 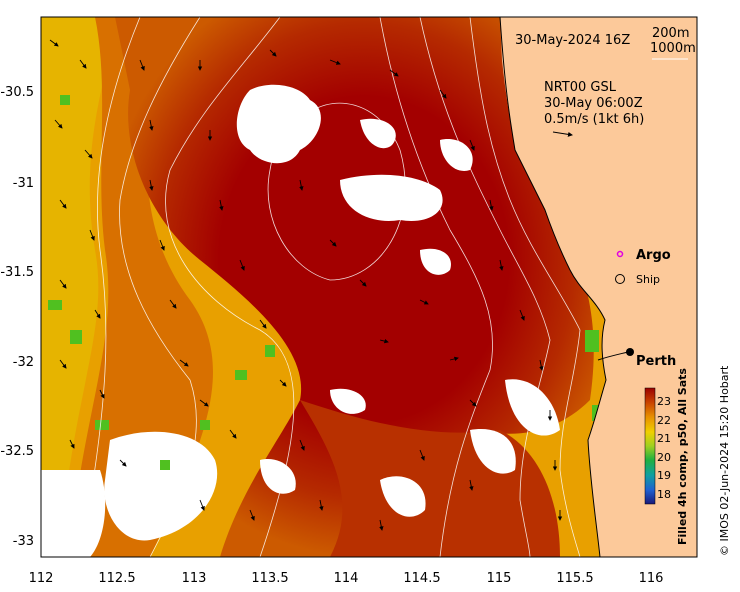 What do you see at coordinates (572, 40) in the screenshot?
I see `map-date-label: 30-May-2024 16Z` at bounding box center [572, 40].